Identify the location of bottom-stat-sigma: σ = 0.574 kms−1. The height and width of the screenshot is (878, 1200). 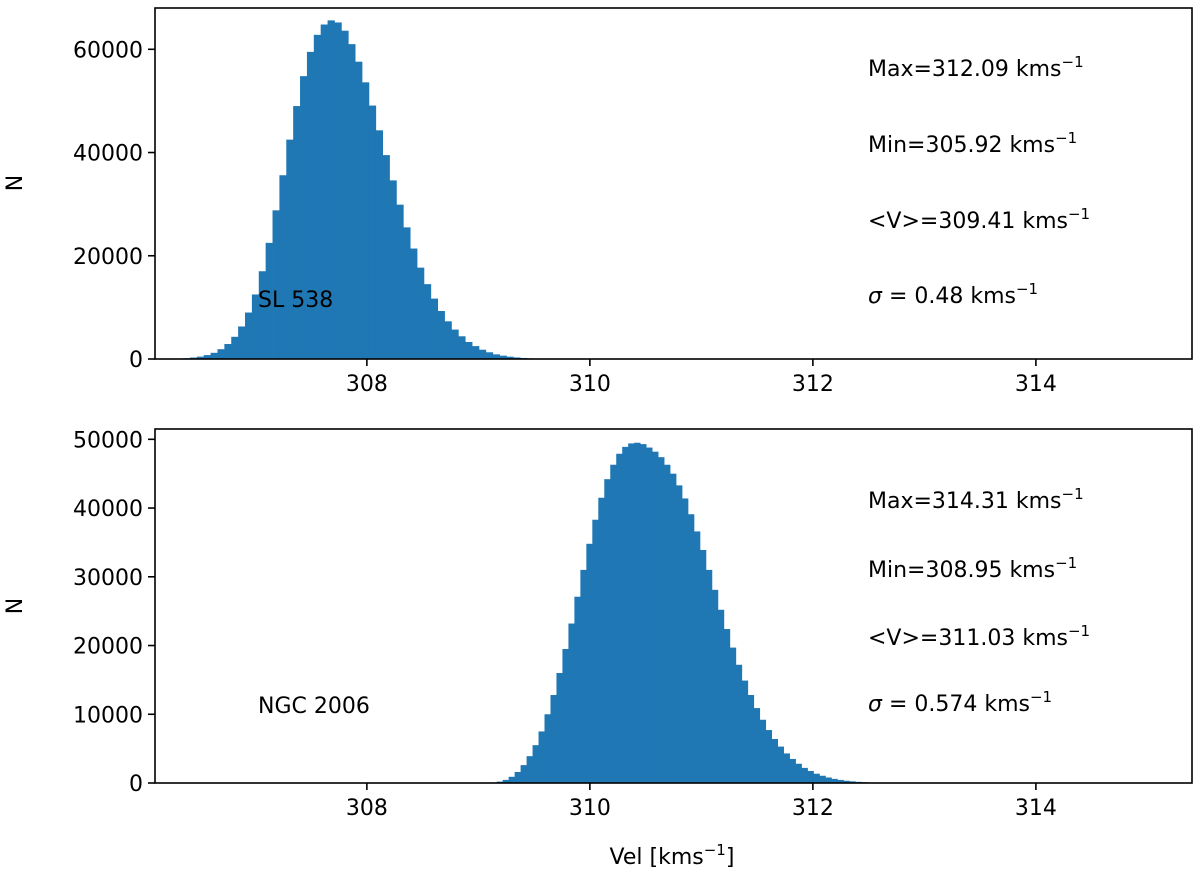
(960, 702).